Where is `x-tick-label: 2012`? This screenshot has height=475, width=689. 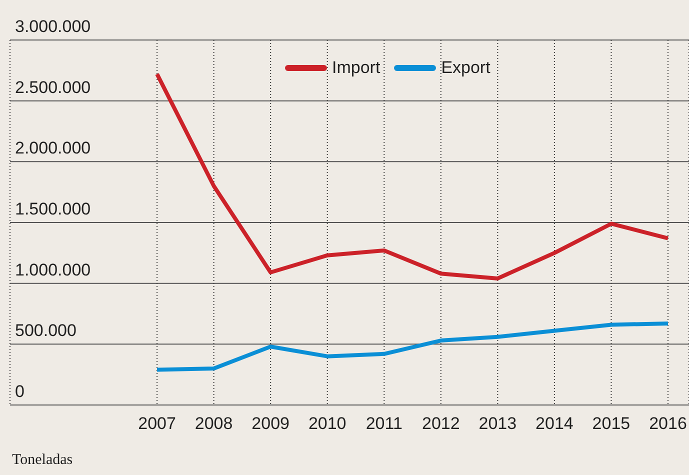
x-tick-label: 2012 is located at coordinates (441, 424).